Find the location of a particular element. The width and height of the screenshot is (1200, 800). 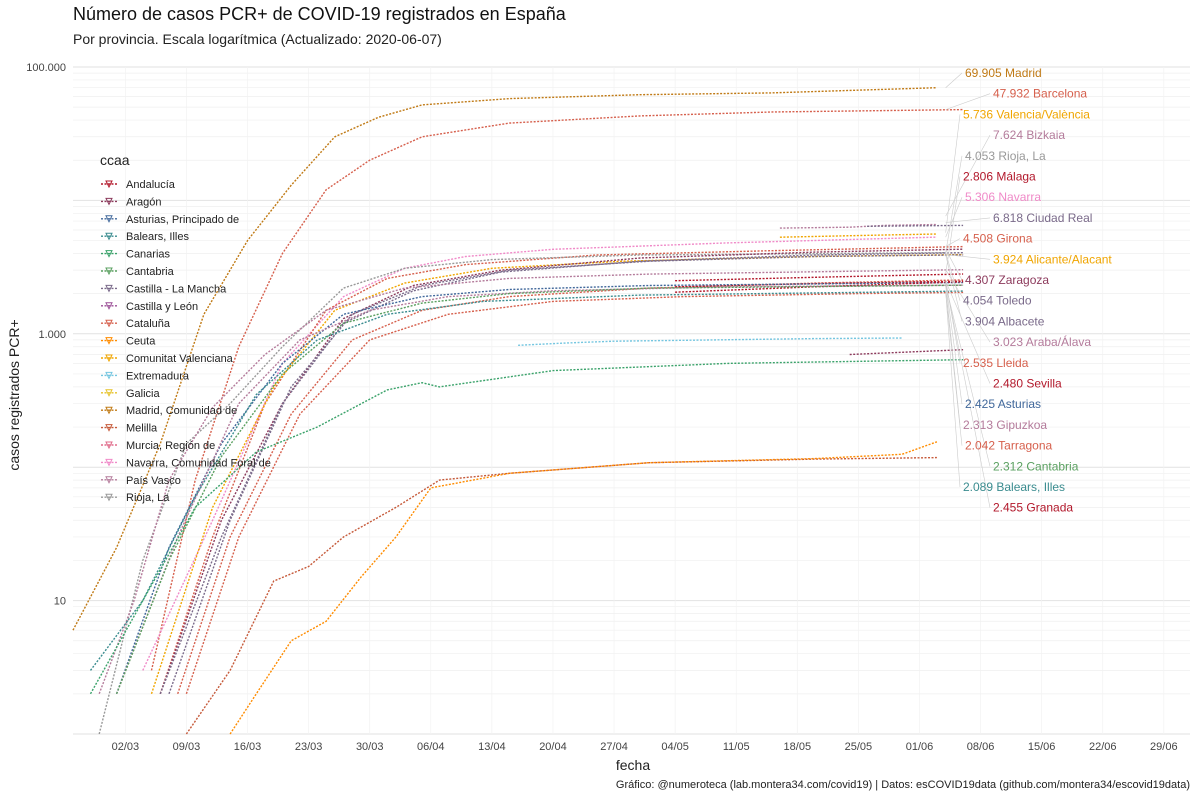

y-tick-label: 10 is located at coordinates (60, 602).